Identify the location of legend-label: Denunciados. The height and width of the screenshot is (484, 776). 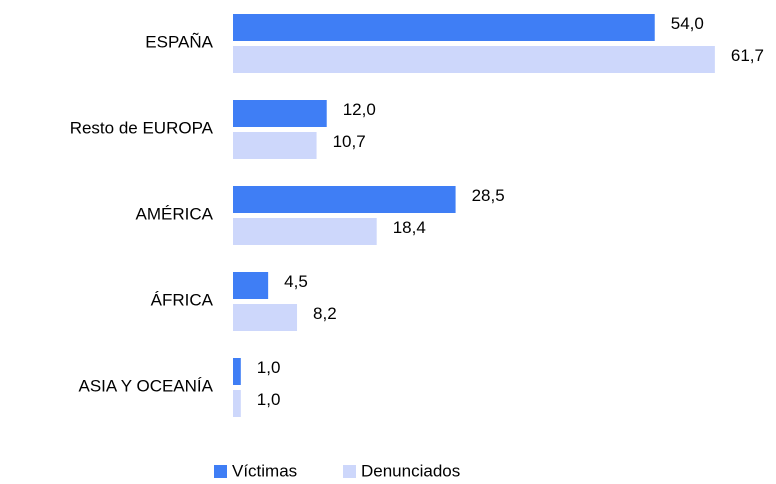
(410, 470).